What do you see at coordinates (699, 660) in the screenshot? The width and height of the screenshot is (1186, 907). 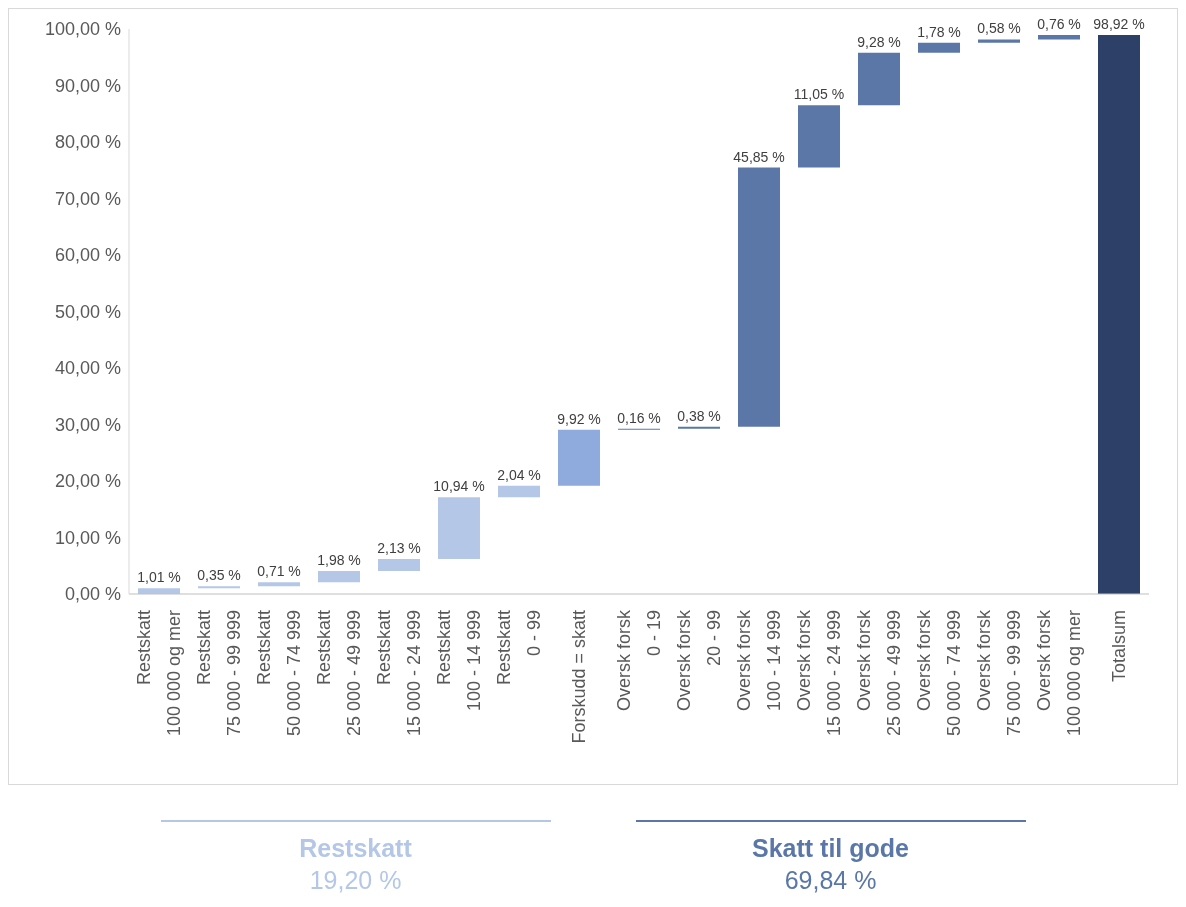 I see `x-tick-label: Oversk forsk 20 - 99` at bounding box center [699, 660].